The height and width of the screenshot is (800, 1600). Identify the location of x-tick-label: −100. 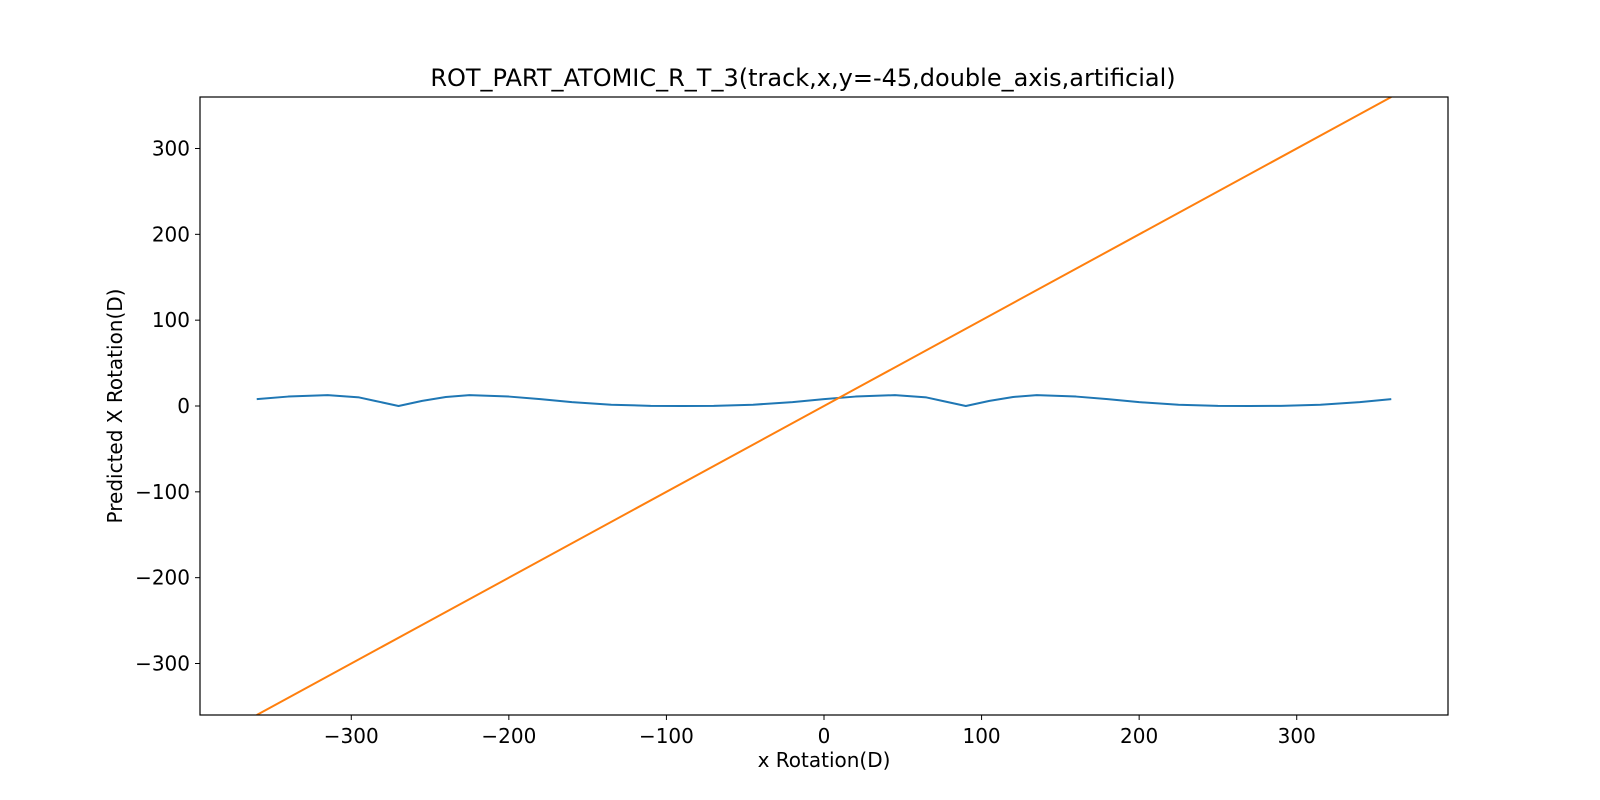
(666, 736).